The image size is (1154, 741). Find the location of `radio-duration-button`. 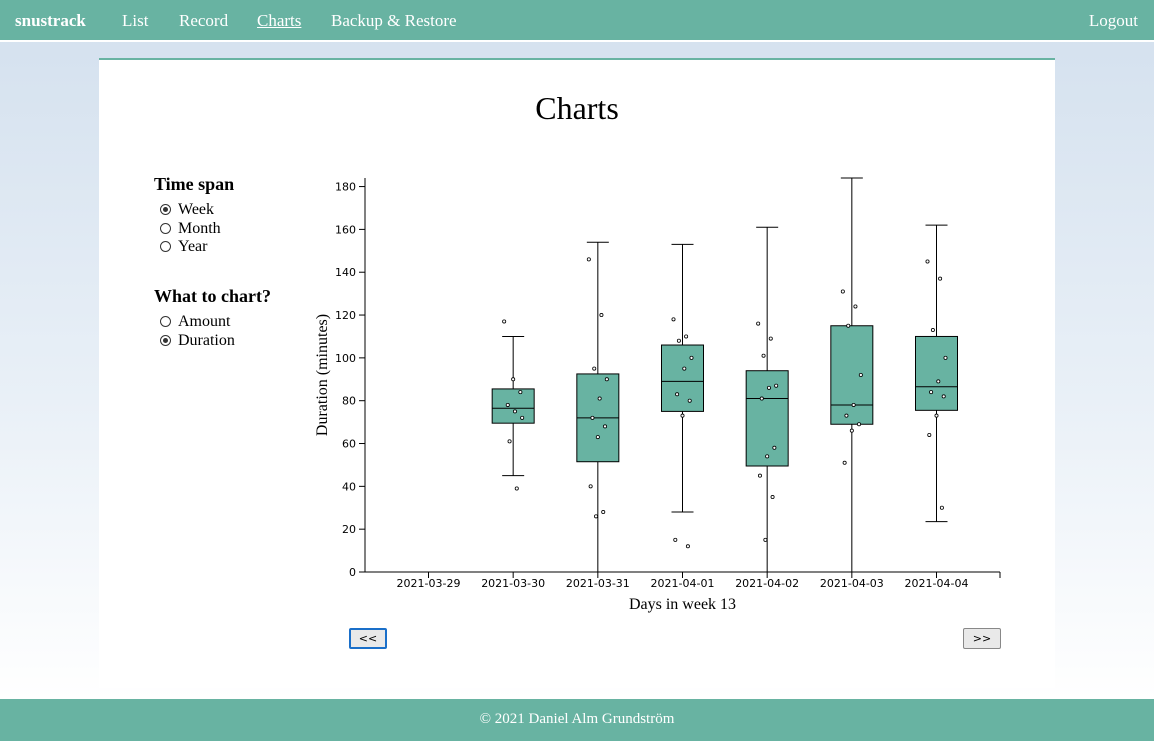

radio-duration-button is located at coordinates (165, 340).